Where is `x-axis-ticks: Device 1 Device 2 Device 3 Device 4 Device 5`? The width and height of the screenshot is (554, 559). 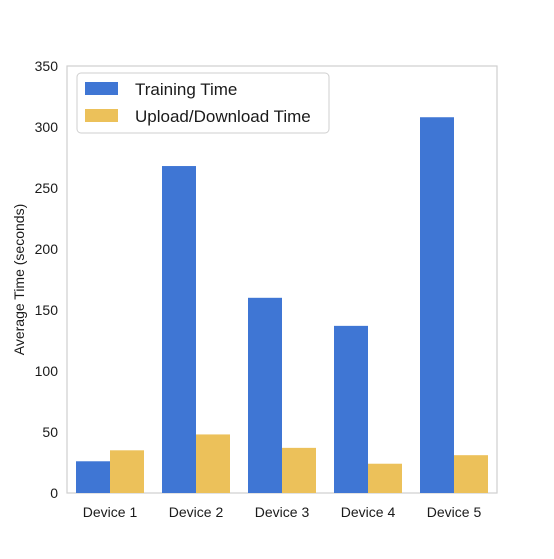 x-axis-ticks: Device 1 Device 2 Device 3 Device 4 Device 5 is located at coordinates (282, 512).